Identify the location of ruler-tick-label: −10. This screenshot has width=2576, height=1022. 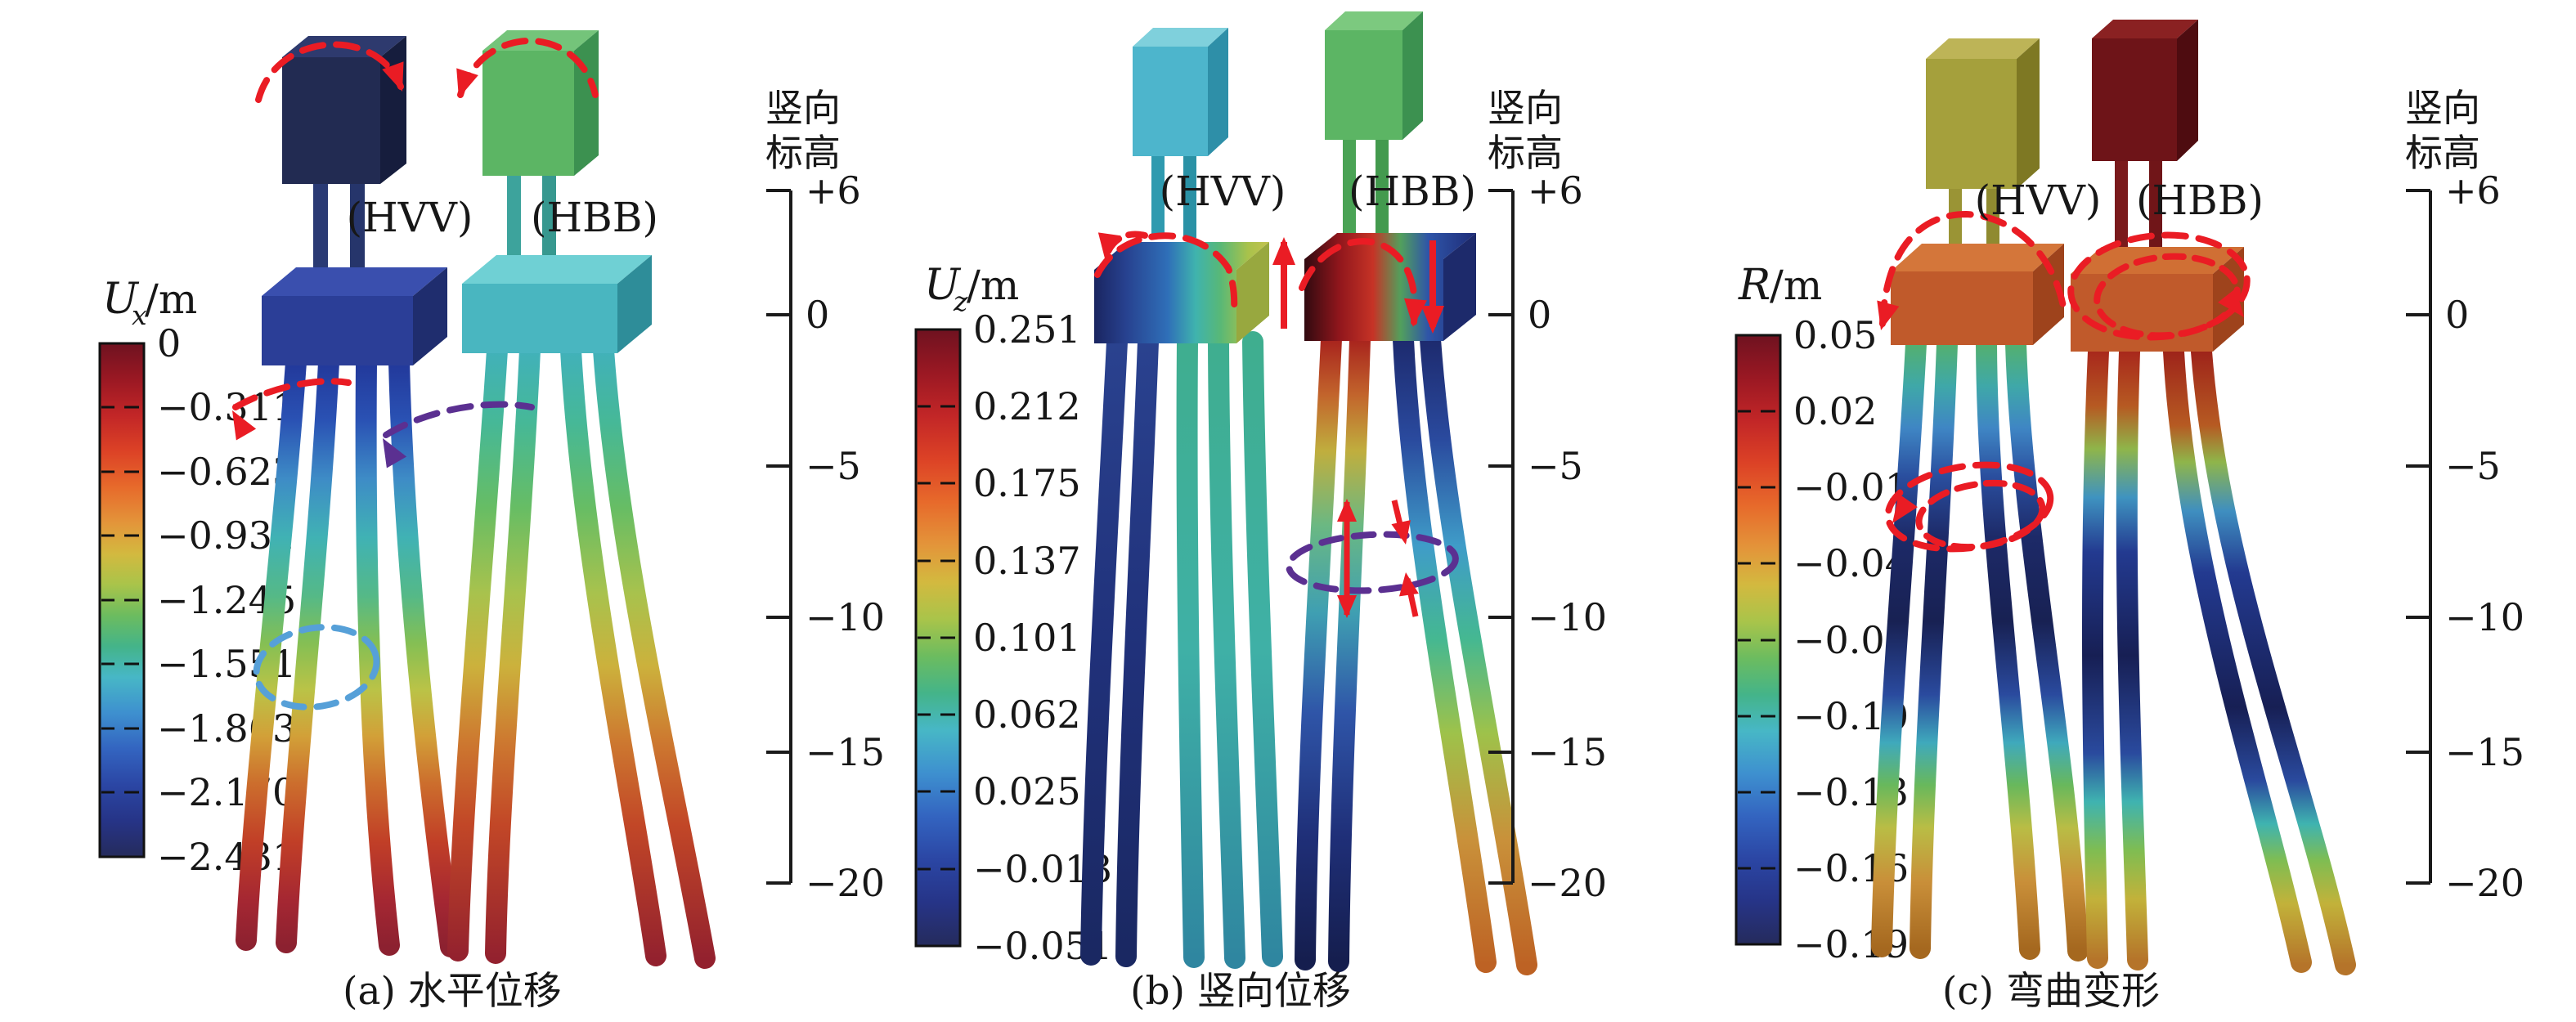
(2484, 617).